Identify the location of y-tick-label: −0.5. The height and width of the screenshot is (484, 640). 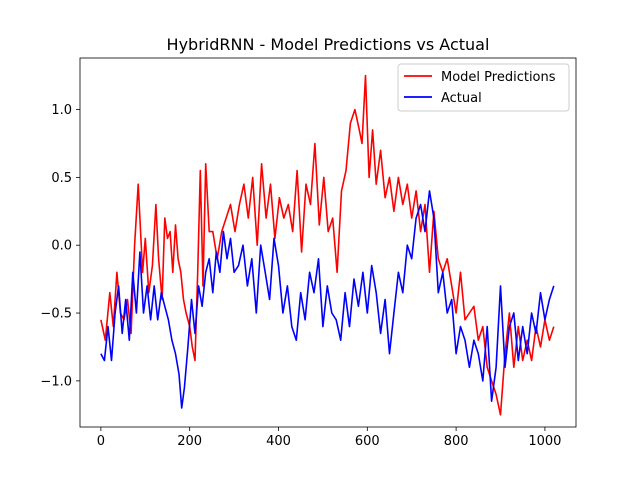
(56, 314).